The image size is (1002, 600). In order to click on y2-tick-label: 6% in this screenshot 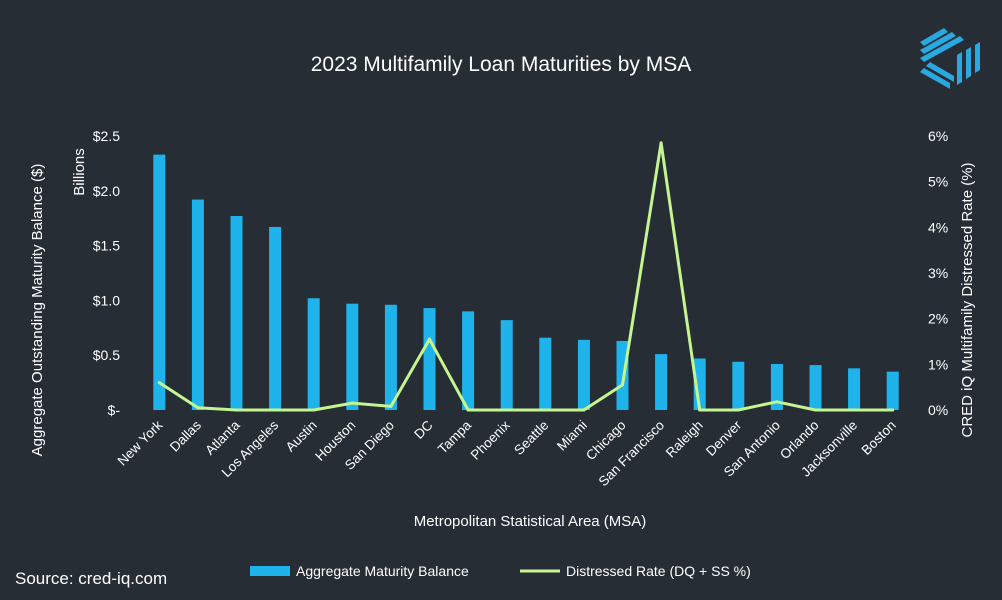, I will do `click(938, 136)`.